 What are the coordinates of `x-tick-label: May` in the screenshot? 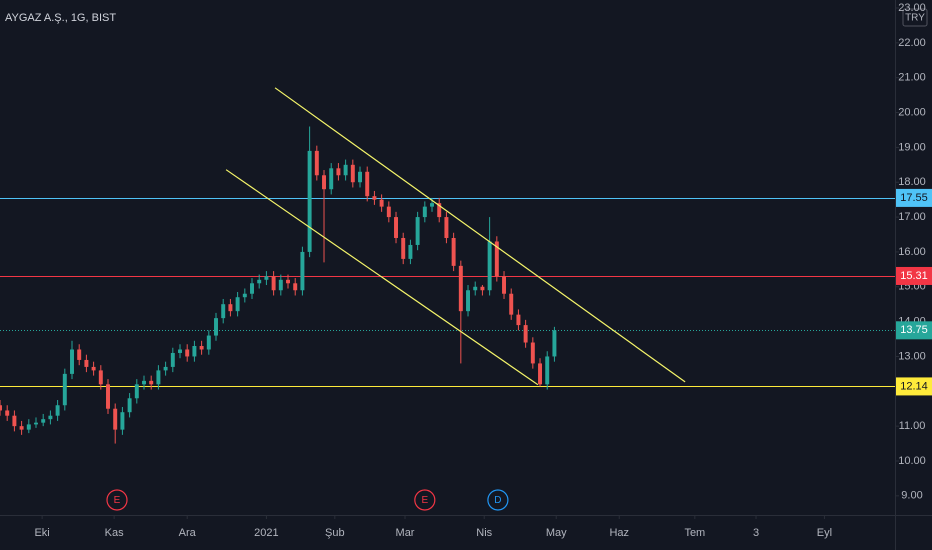 It's located at (556, 533).